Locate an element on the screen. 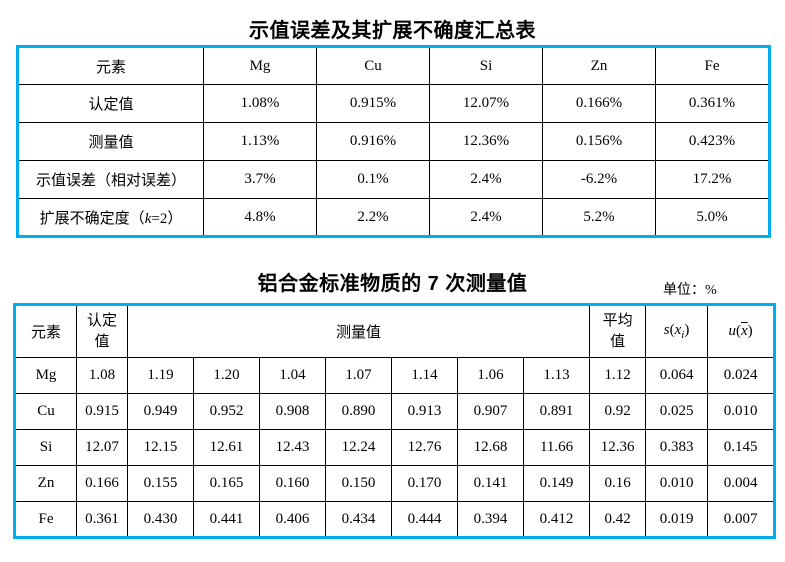 This screenshot has width=785, height=562. measurement-cell: 1.14 is located at coordinates (424, 375).